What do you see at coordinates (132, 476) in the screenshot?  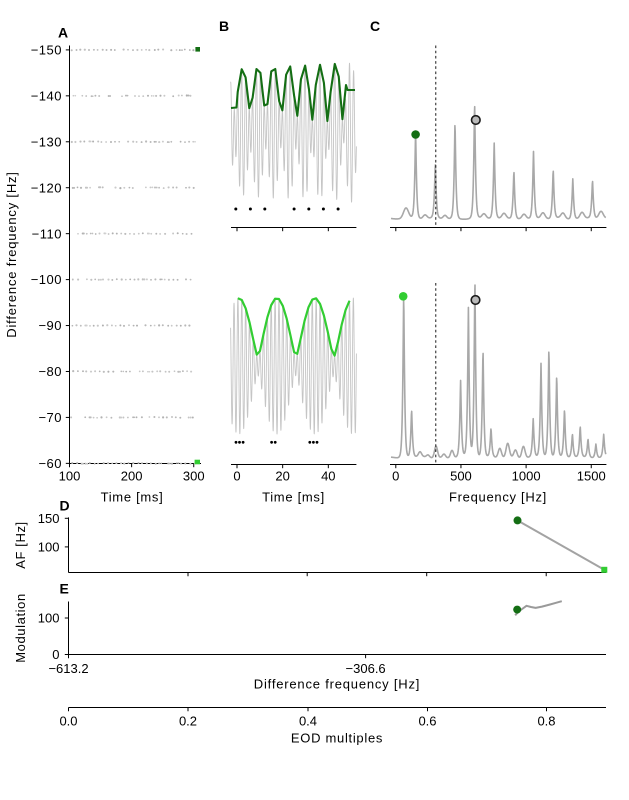 I see `svg-text: 200` at bounding box center [132, 476].